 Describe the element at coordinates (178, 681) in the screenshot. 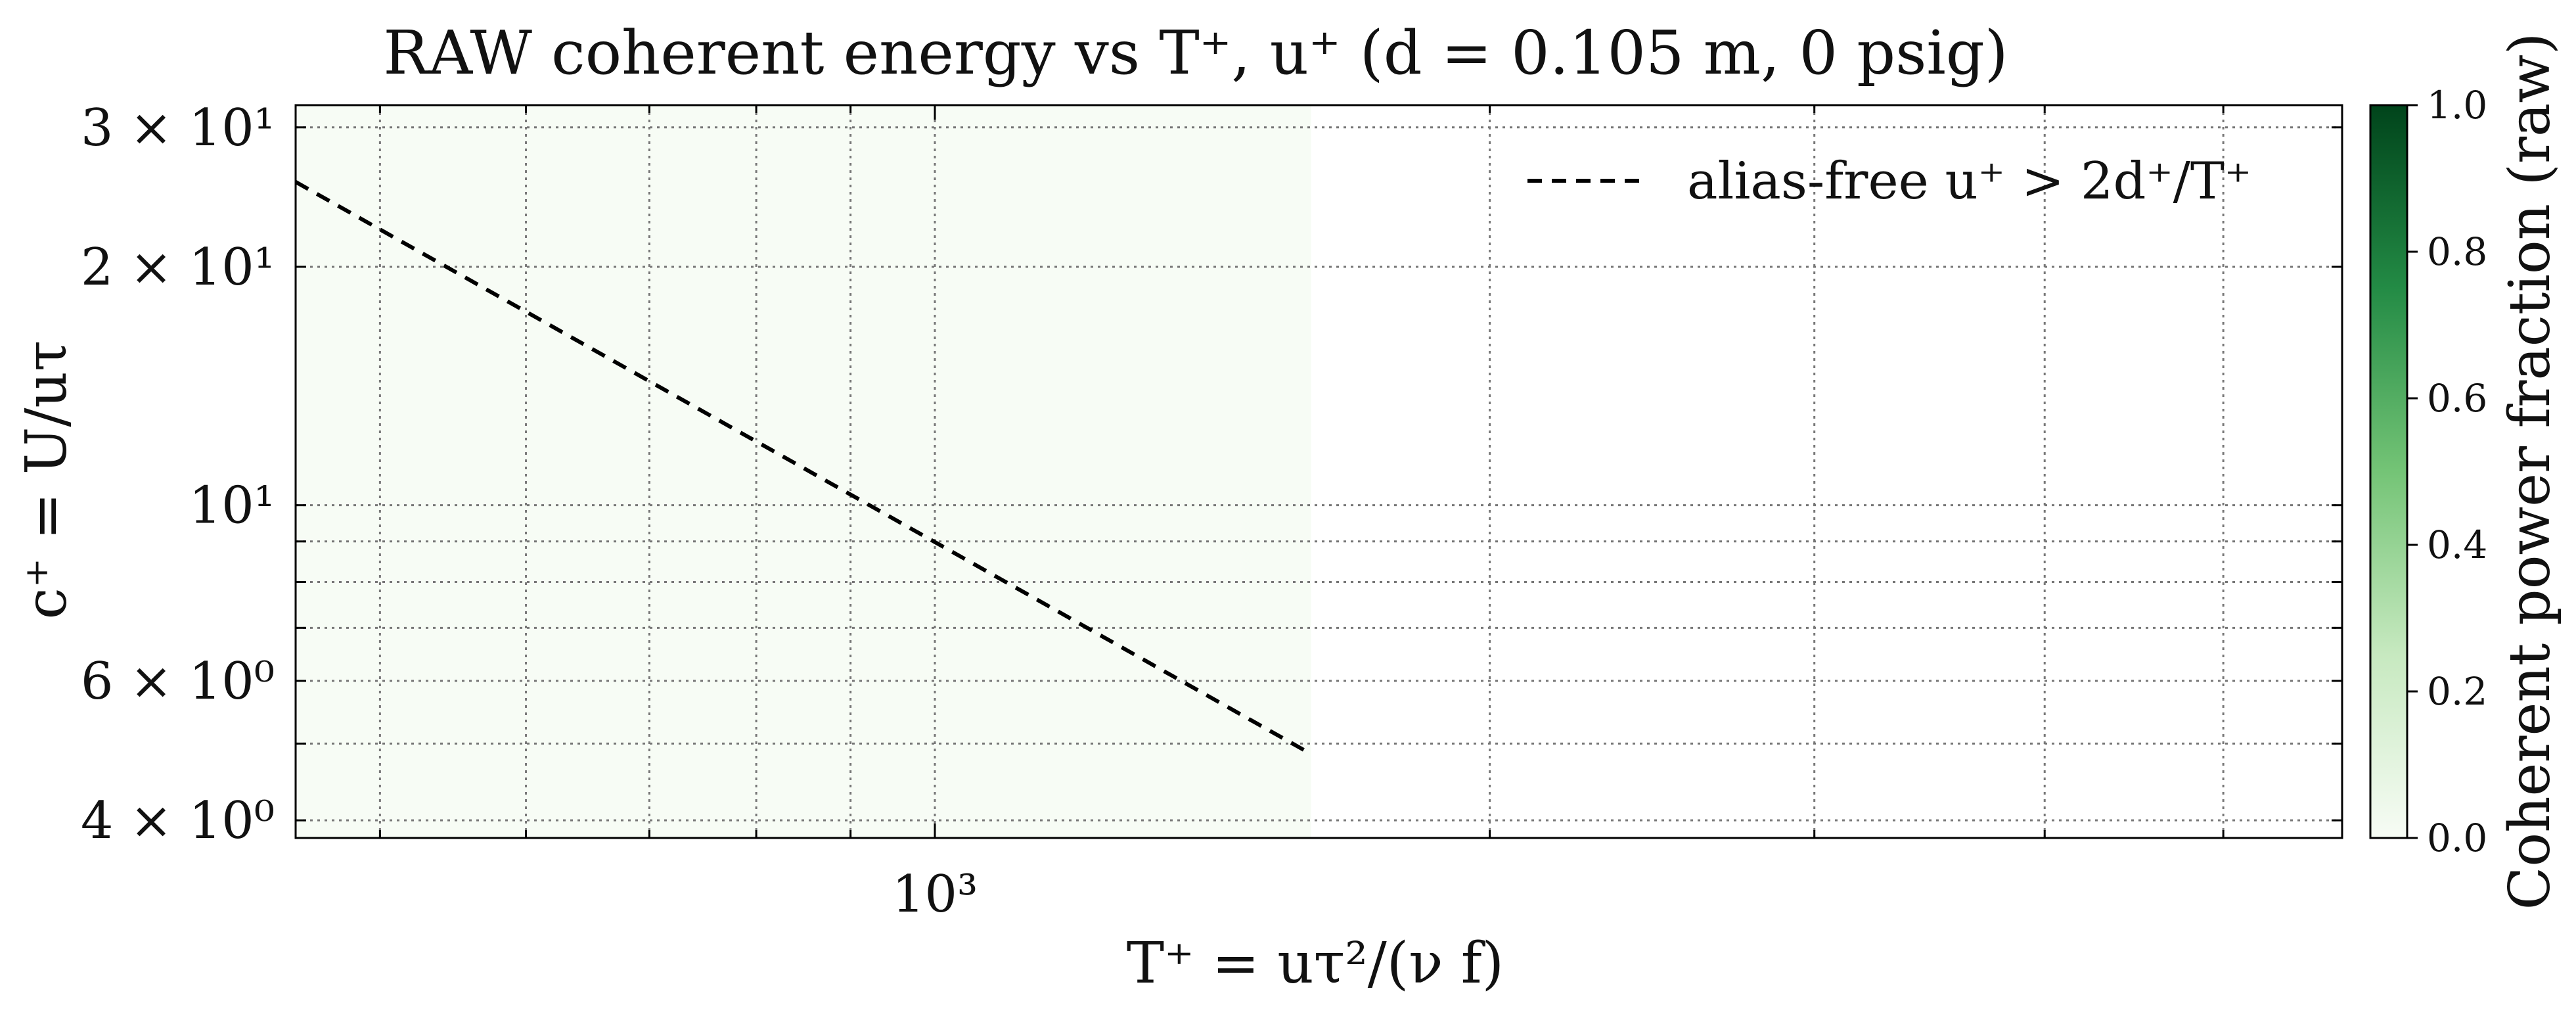

I see `y-tick-label: 6 × 10⁰` at that location.